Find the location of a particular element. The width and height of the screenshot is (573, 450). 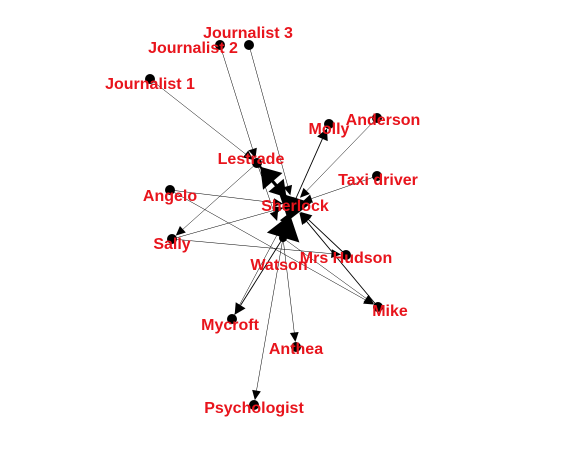

edge-sally-sherlock is located at coordinates (227, 223).